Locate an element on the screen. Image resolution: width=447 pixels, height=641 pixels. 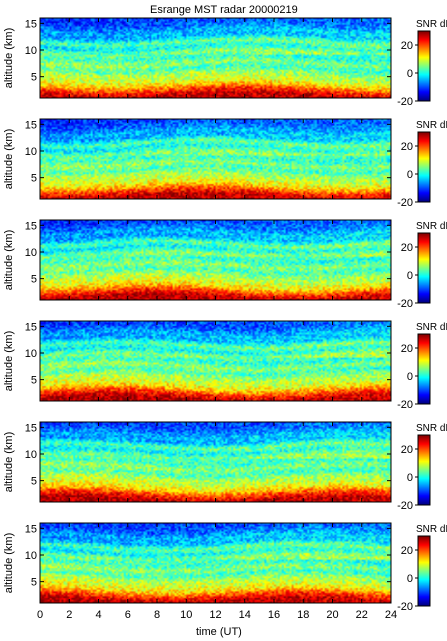
x-tick-label: 8 is located at coordinates (157, 615).